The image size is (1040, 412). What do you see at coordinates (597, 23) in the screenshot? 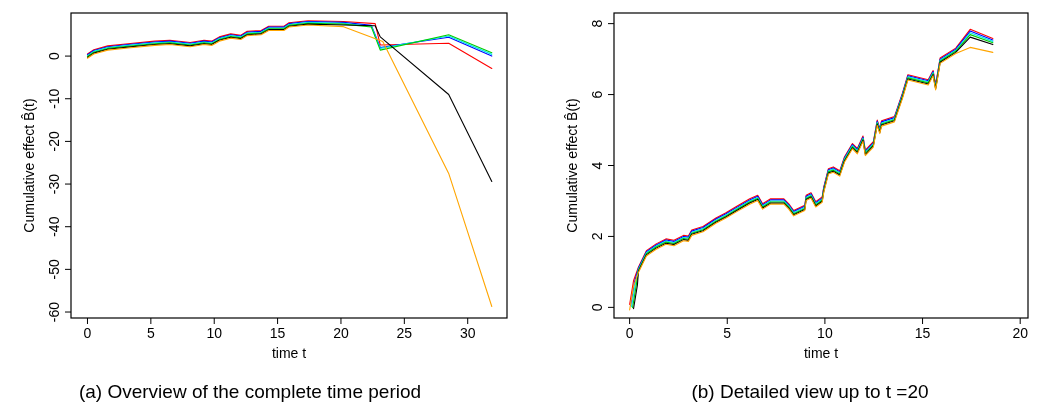
I see `y-tick-label: 8` at bounding box center [597, 23].